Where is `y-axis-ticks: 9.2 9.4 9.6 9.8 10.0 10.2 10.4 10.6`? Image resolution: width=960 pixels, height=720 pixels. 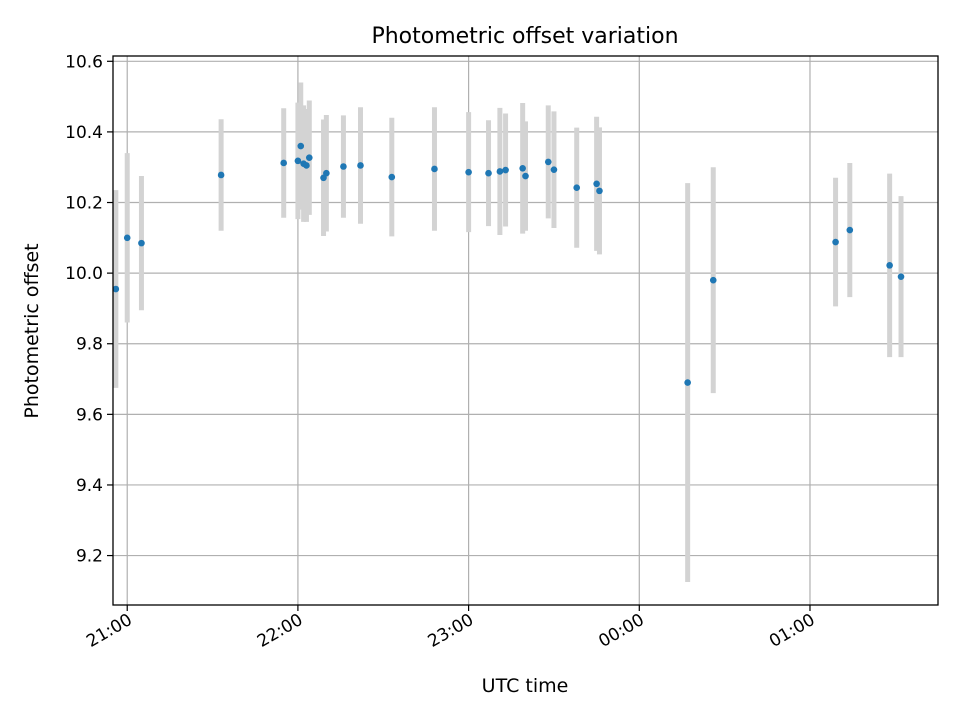 y-axis-ticks: 9.2 9.4 9.6 9.8 10.0 10.2 10.4 10.6 is located at coordinates (89, 309).